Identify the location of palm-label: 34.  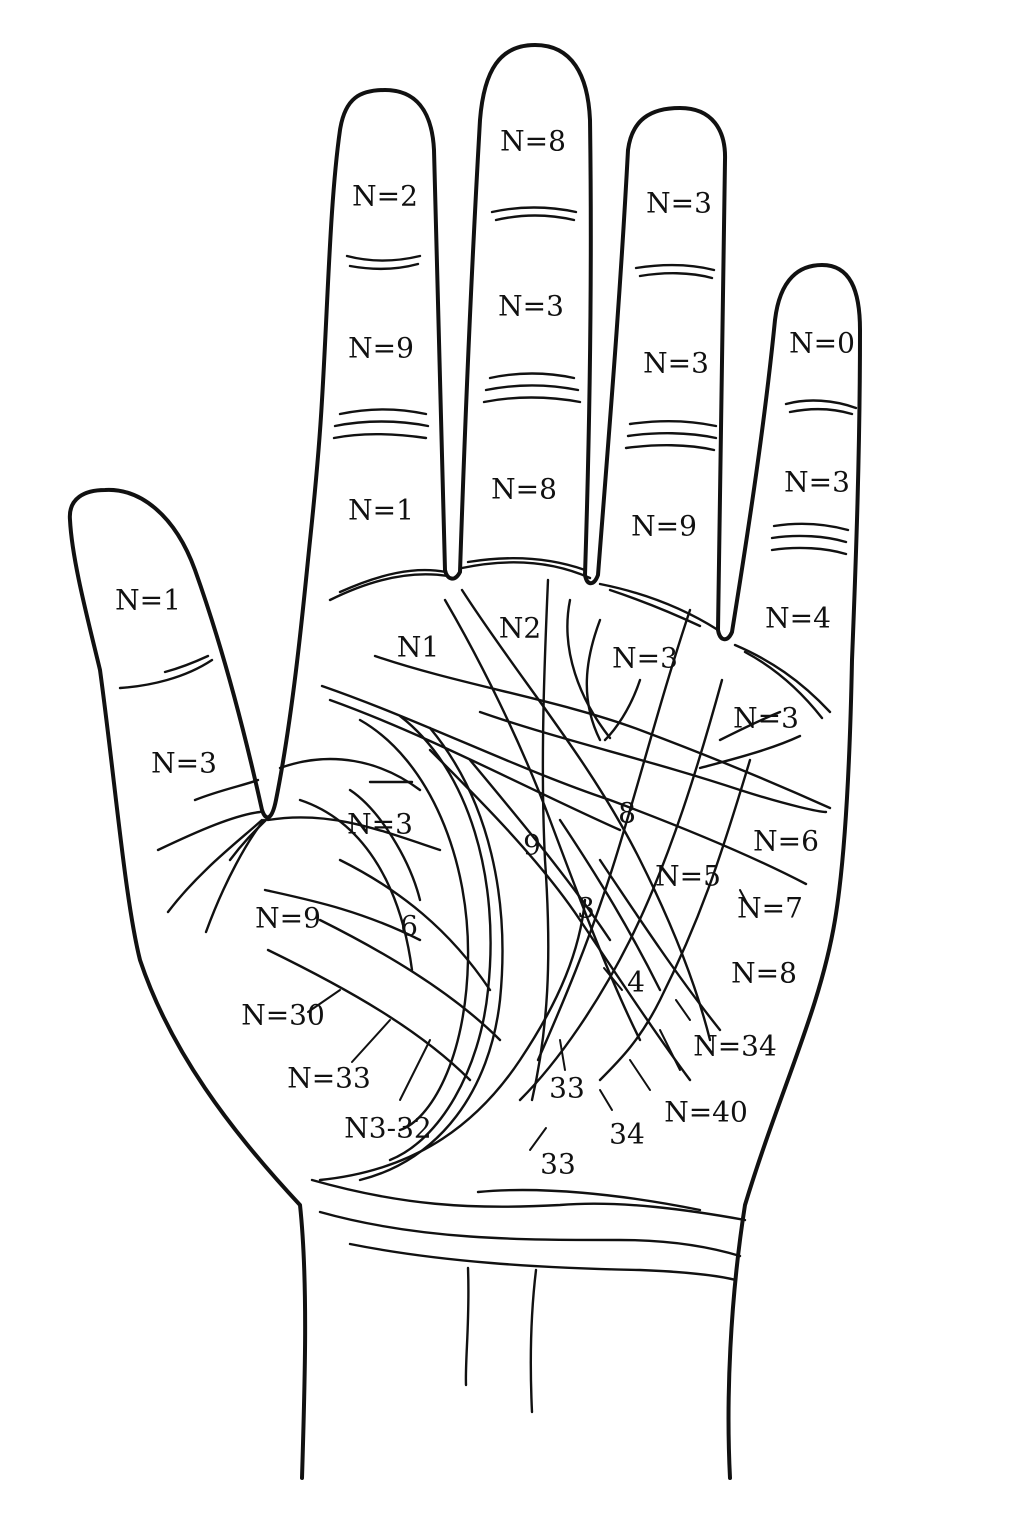
(627, 1134).